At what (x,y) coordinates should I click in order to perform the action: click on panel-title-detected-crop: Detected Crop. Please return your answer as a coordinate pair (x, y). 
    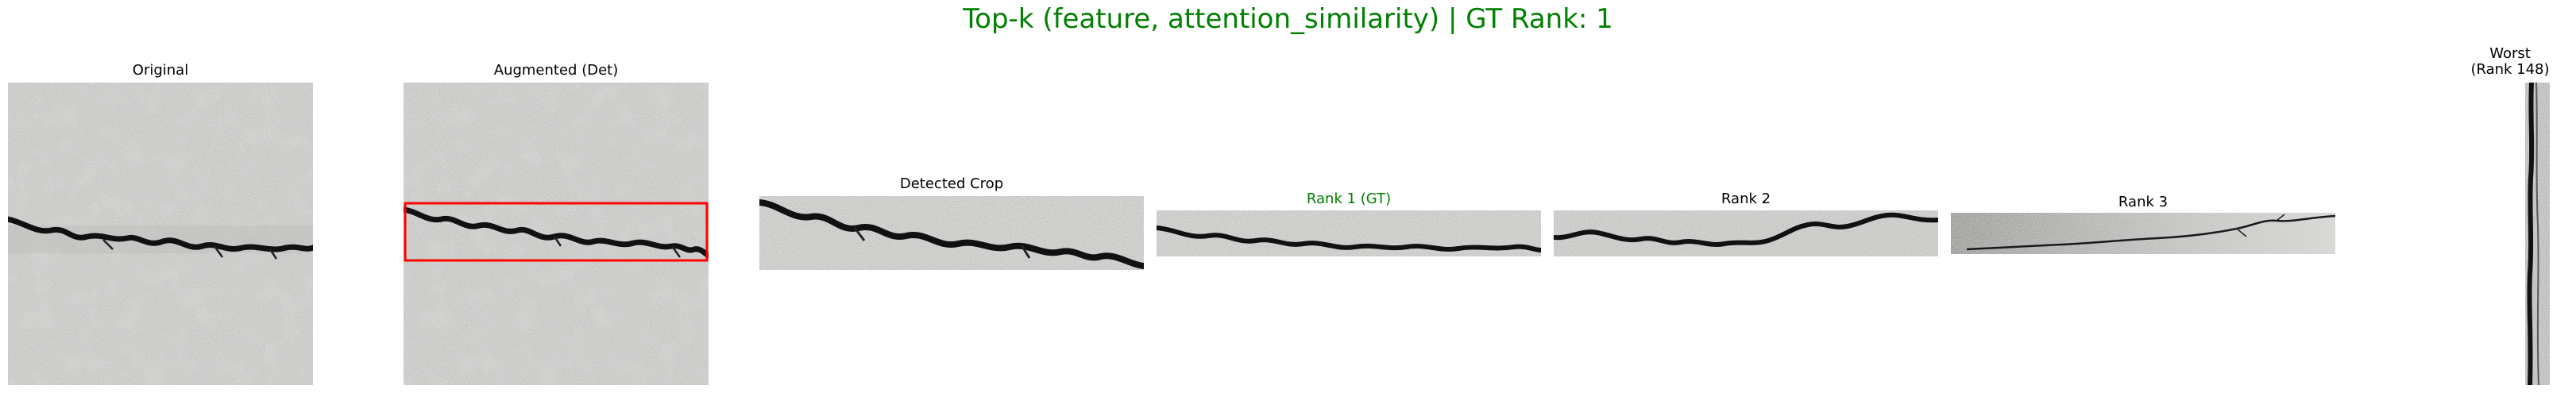
    Looking at the image, I should click on (952, 183).